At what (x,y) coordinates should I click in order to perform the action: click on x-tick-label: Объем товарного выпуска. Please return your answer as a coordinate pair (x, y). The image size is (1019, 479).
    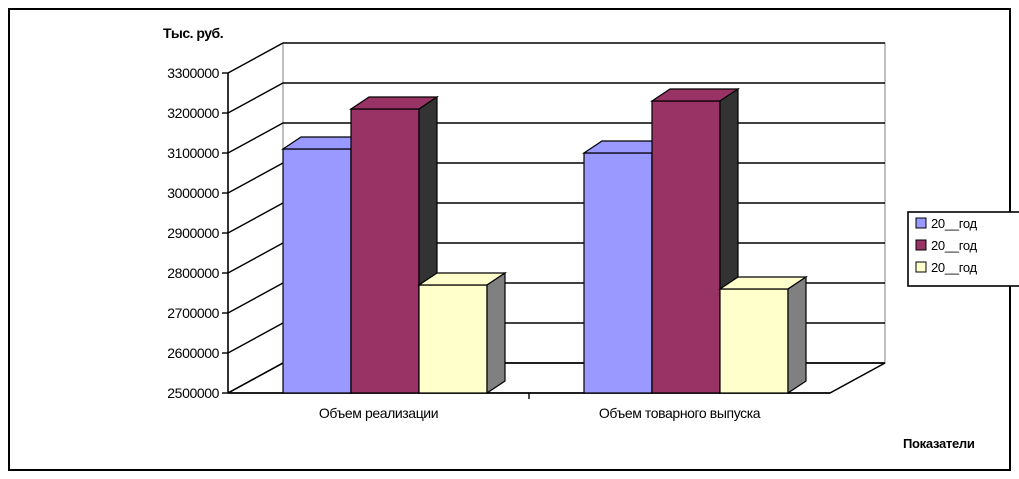
    Looking at the image, I should click on (680, 413).